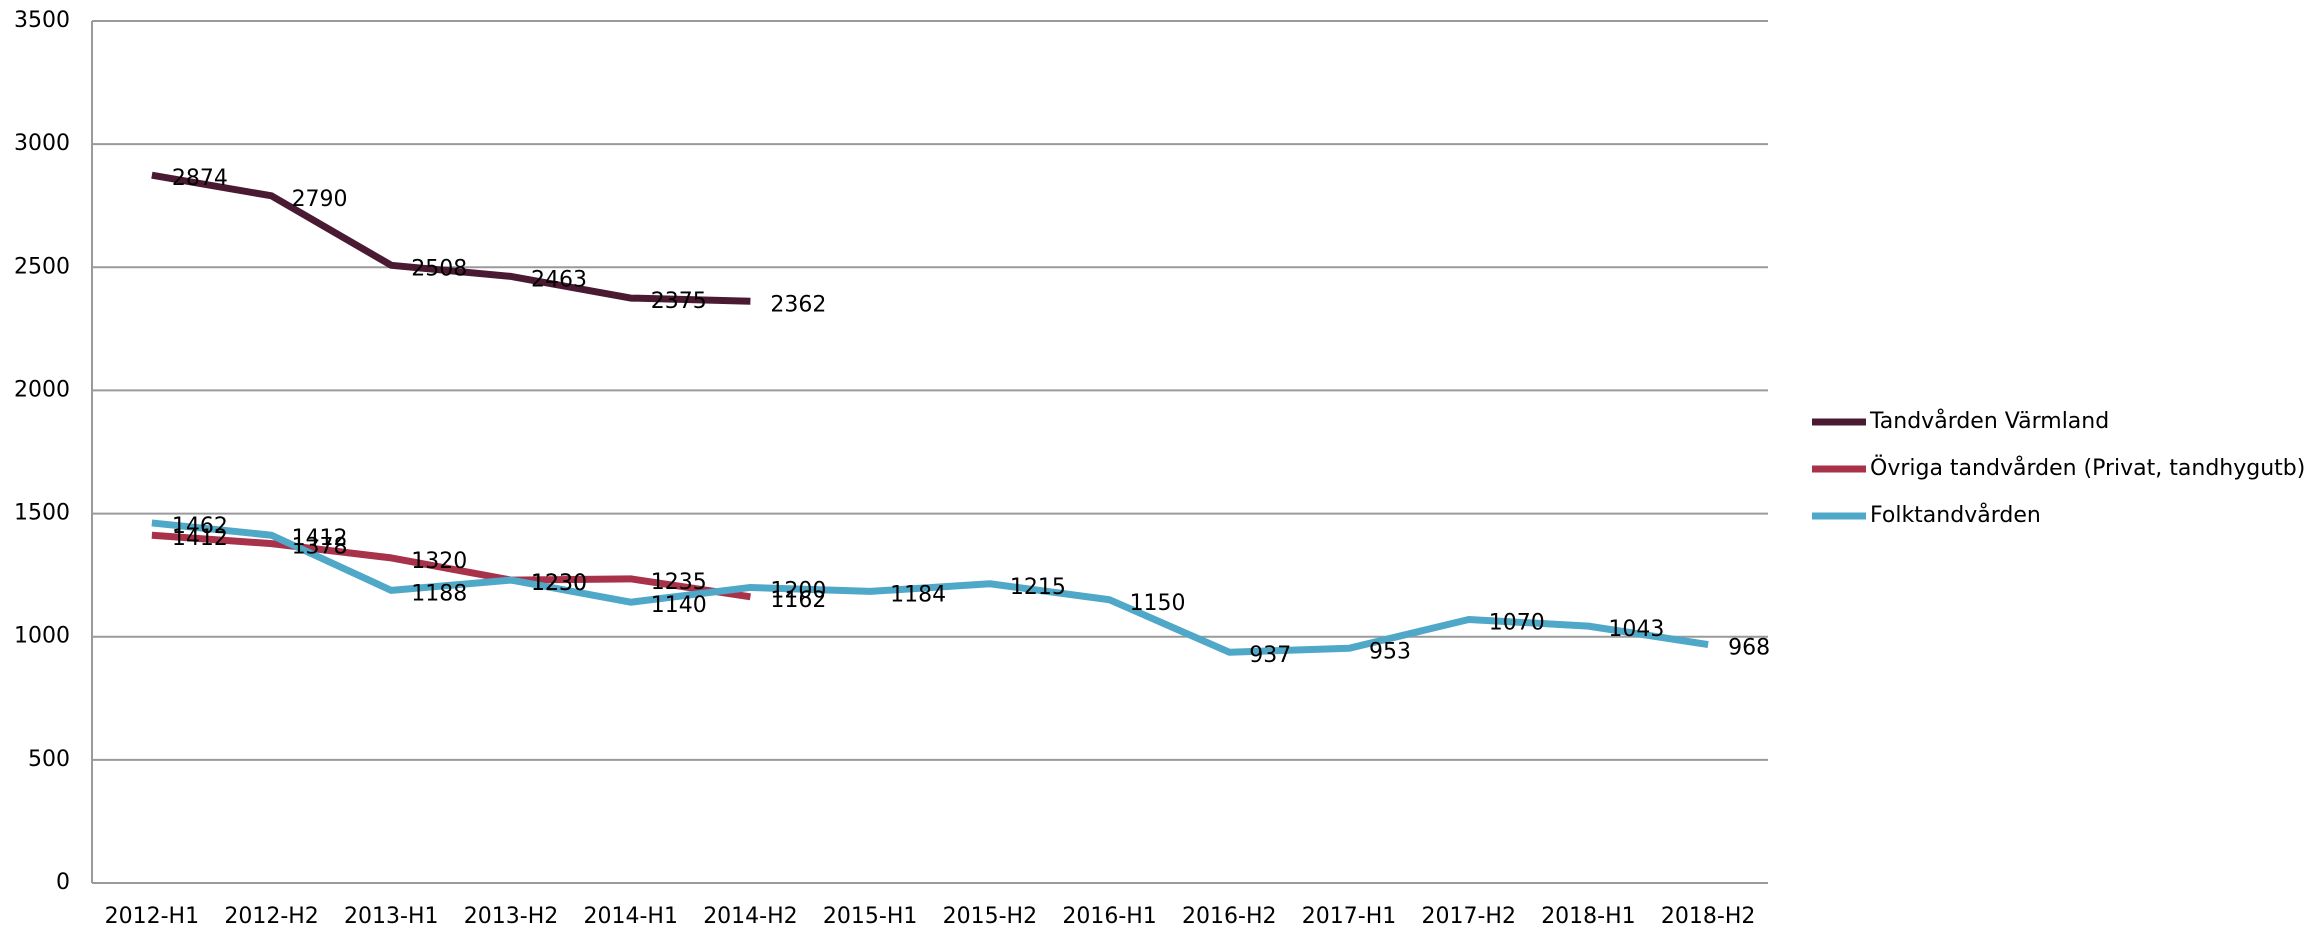  I want to click on data-label: 2362, so click(798, 304).